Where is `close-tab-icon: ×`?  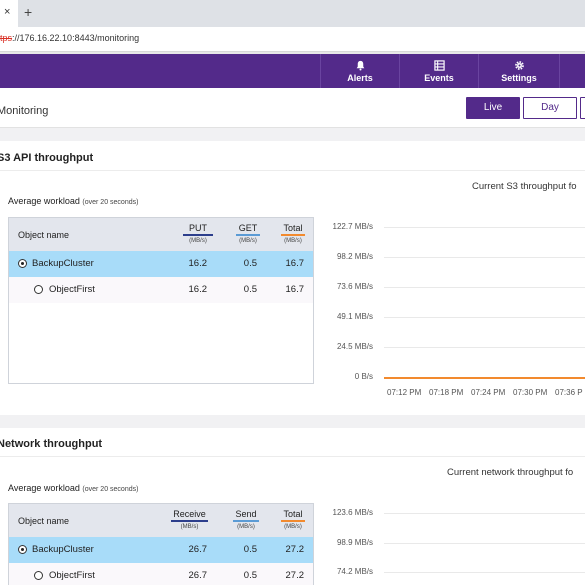
close-tab-icon: × is located at coordinates (7, 12).